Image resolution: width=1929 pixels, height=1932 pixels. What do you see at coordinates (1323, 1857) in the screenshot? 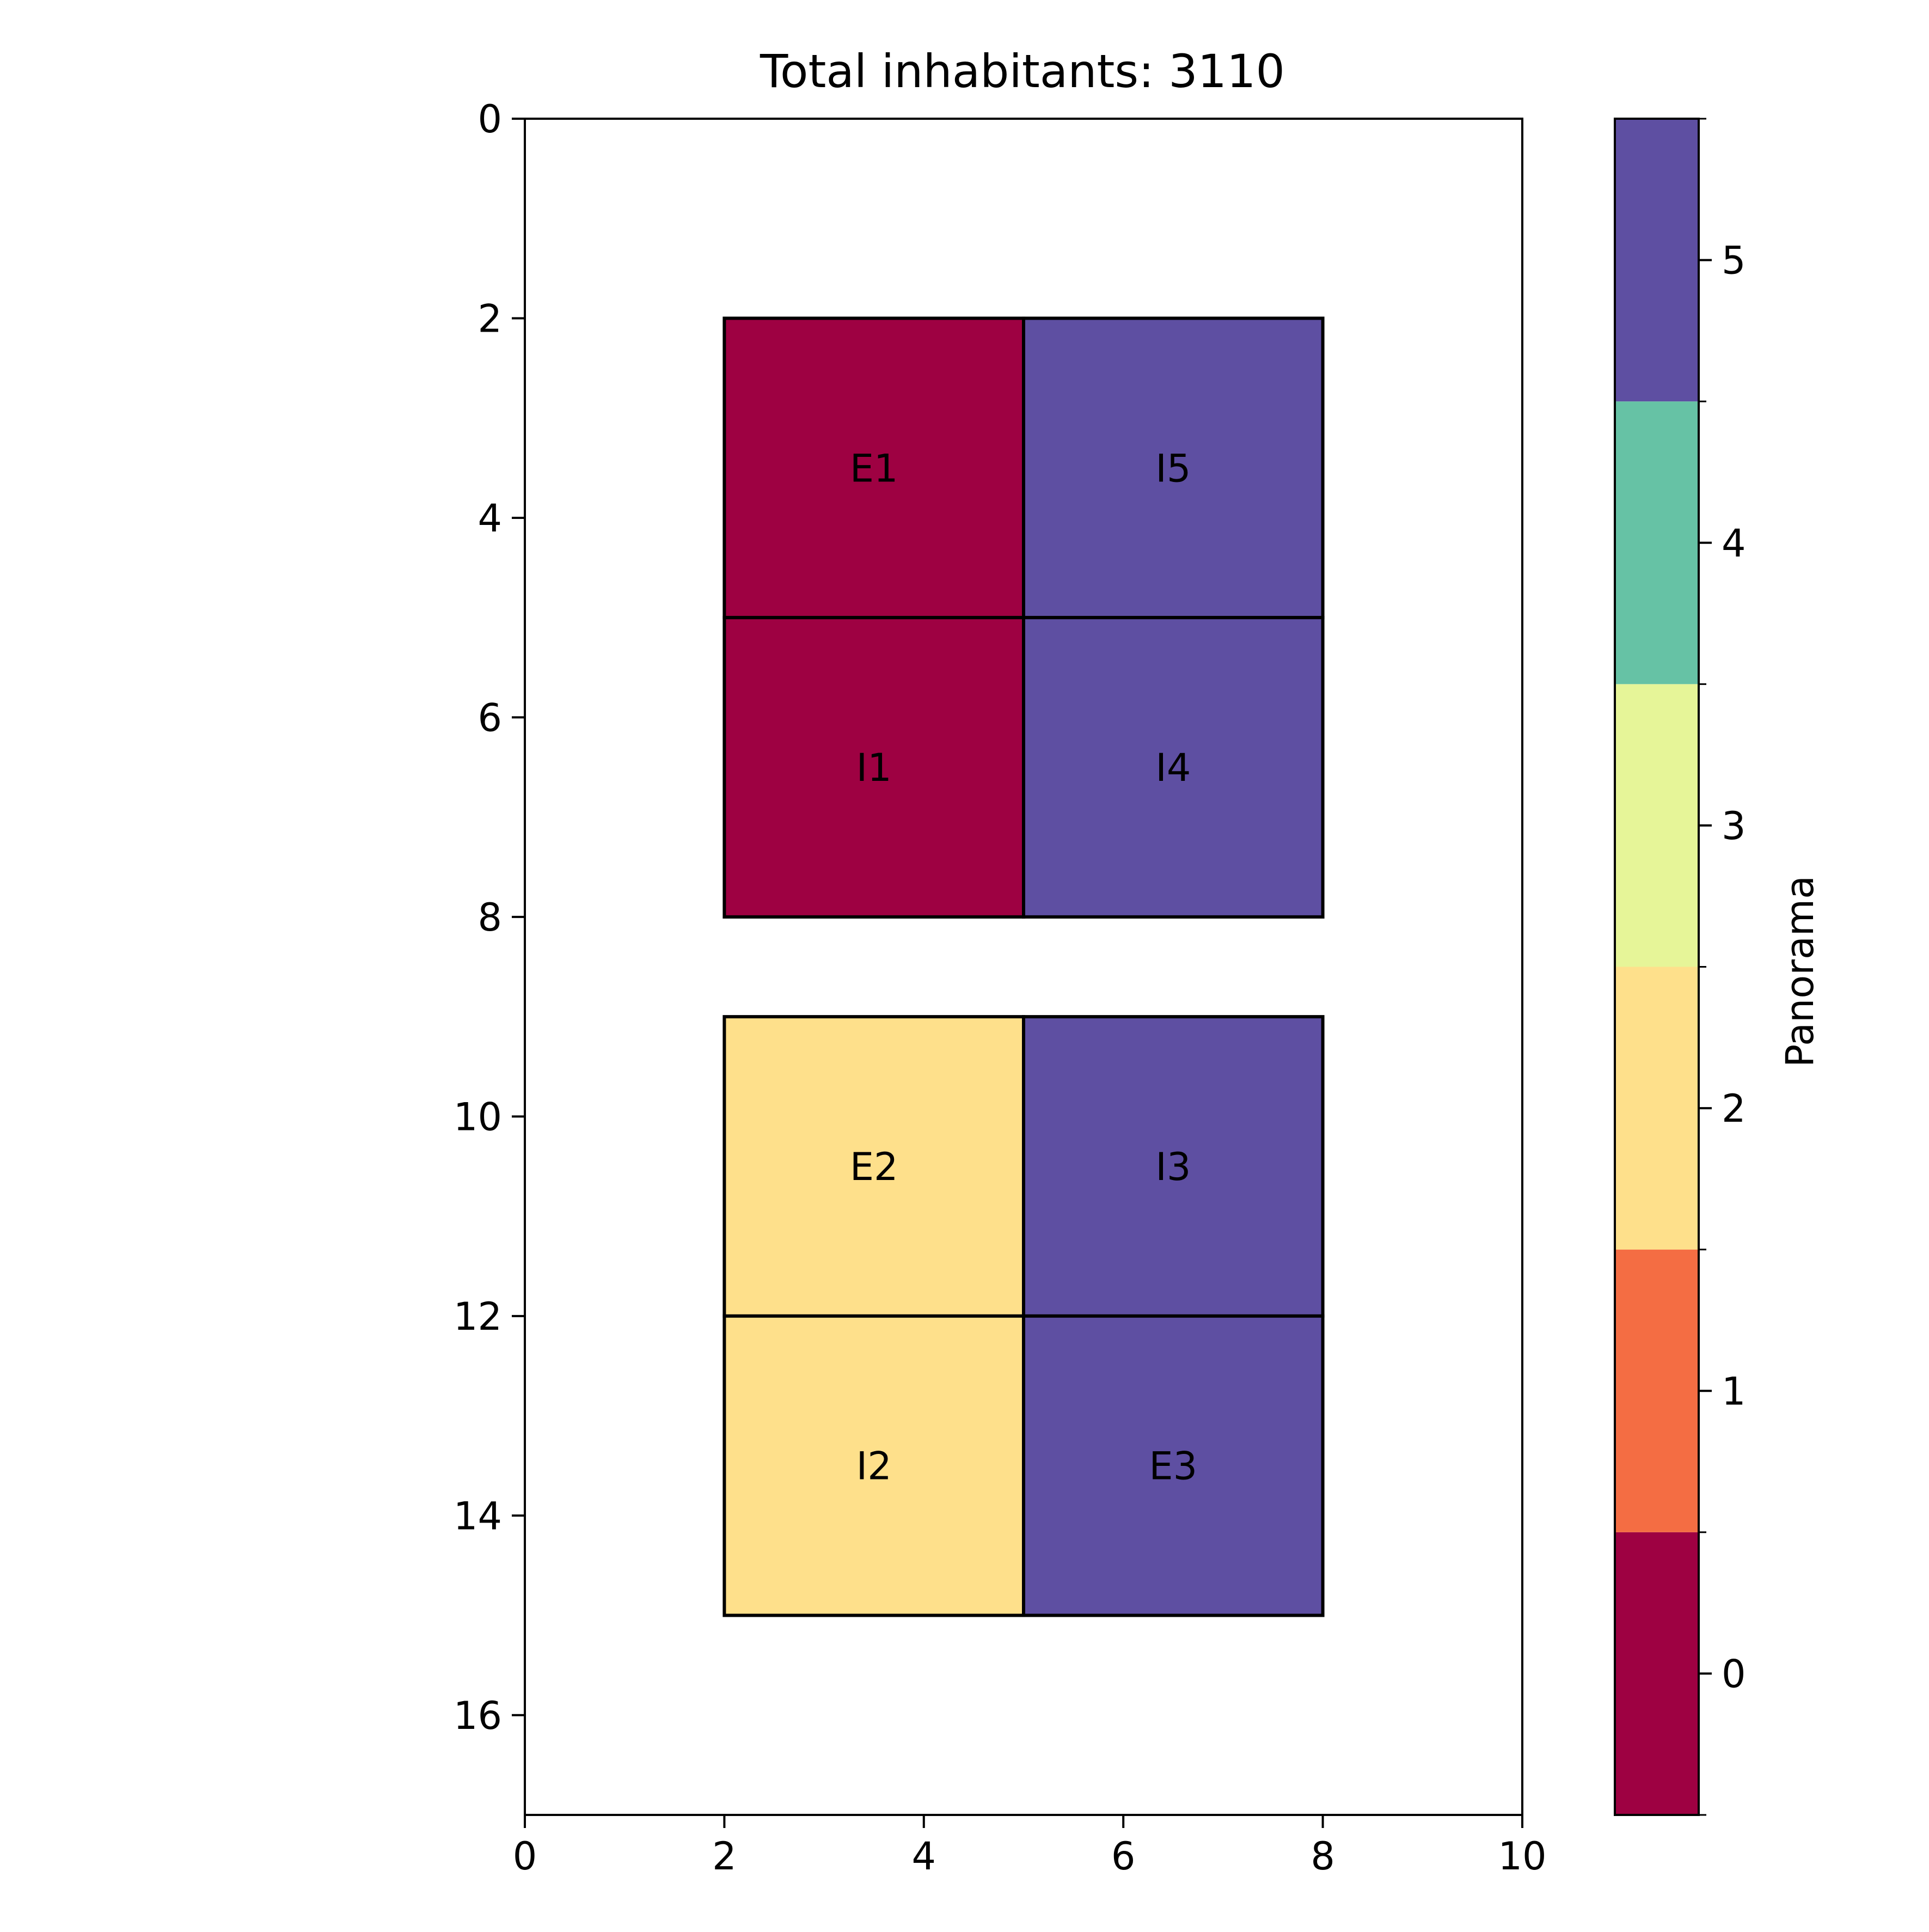
I see `x-tick-label: 8` at bounding box center [1323, 1857].